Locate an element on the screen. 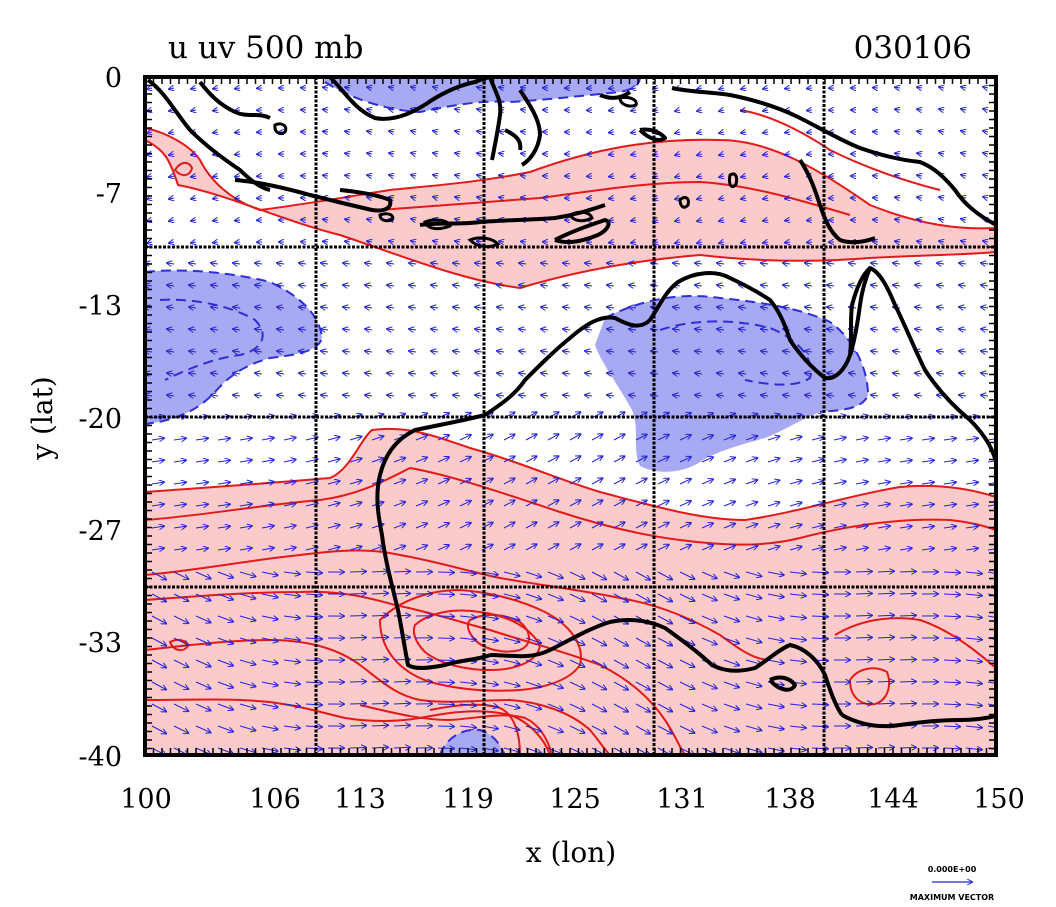  x-tick-label: 131 is located at coordinates (682, 799).